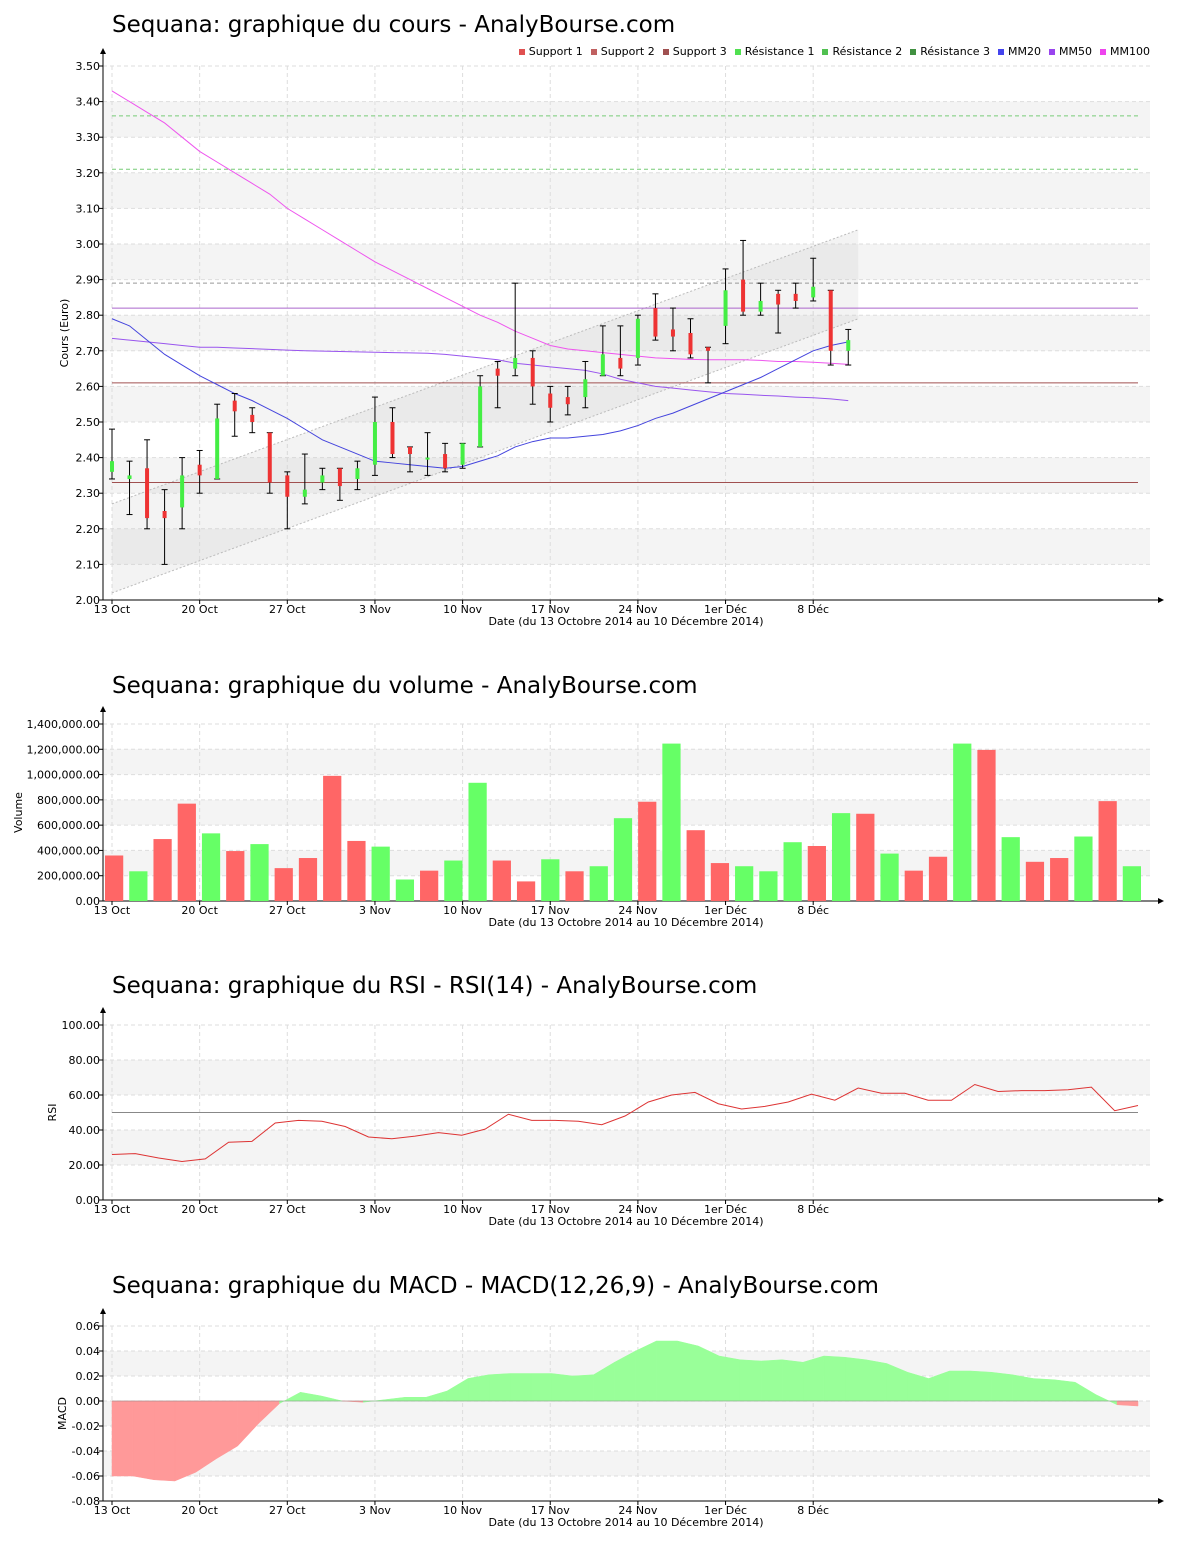 Image resolution: width=1200 pixels, height=1550 pixels. I want to click on y-axis-arrow, so click(103, 1311).